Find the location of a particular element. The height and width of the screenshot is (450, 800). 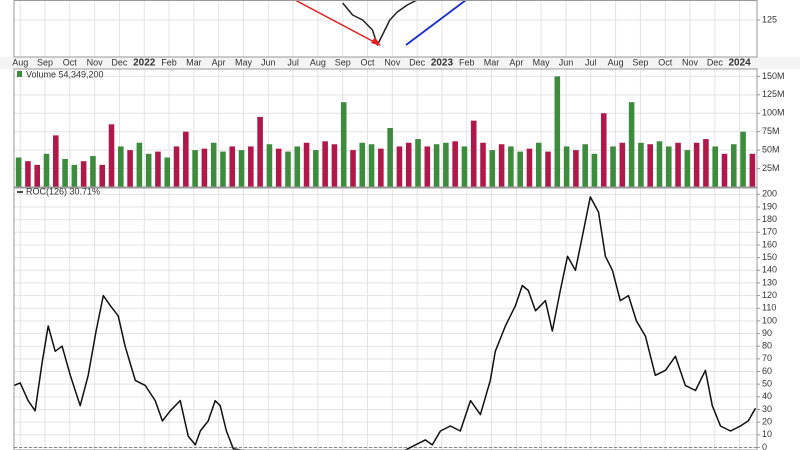

x-tick-label: Mar is located at coordinates (194, 62).